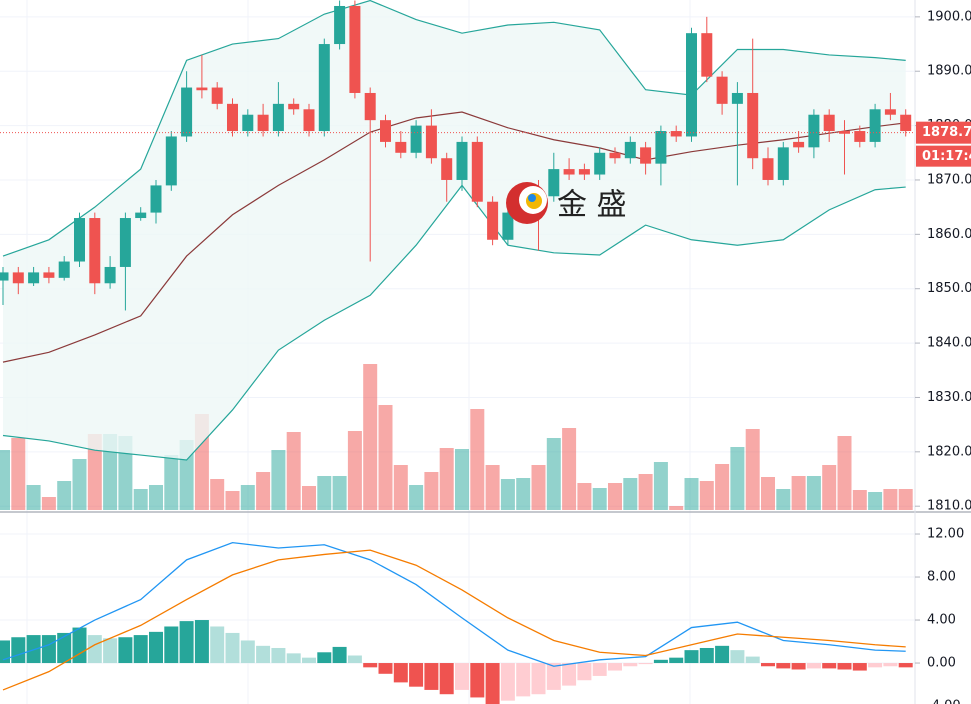 This screenshot has height=704, width=971. I want to click on y-tick-label: 1890.0, so click(949, 71).